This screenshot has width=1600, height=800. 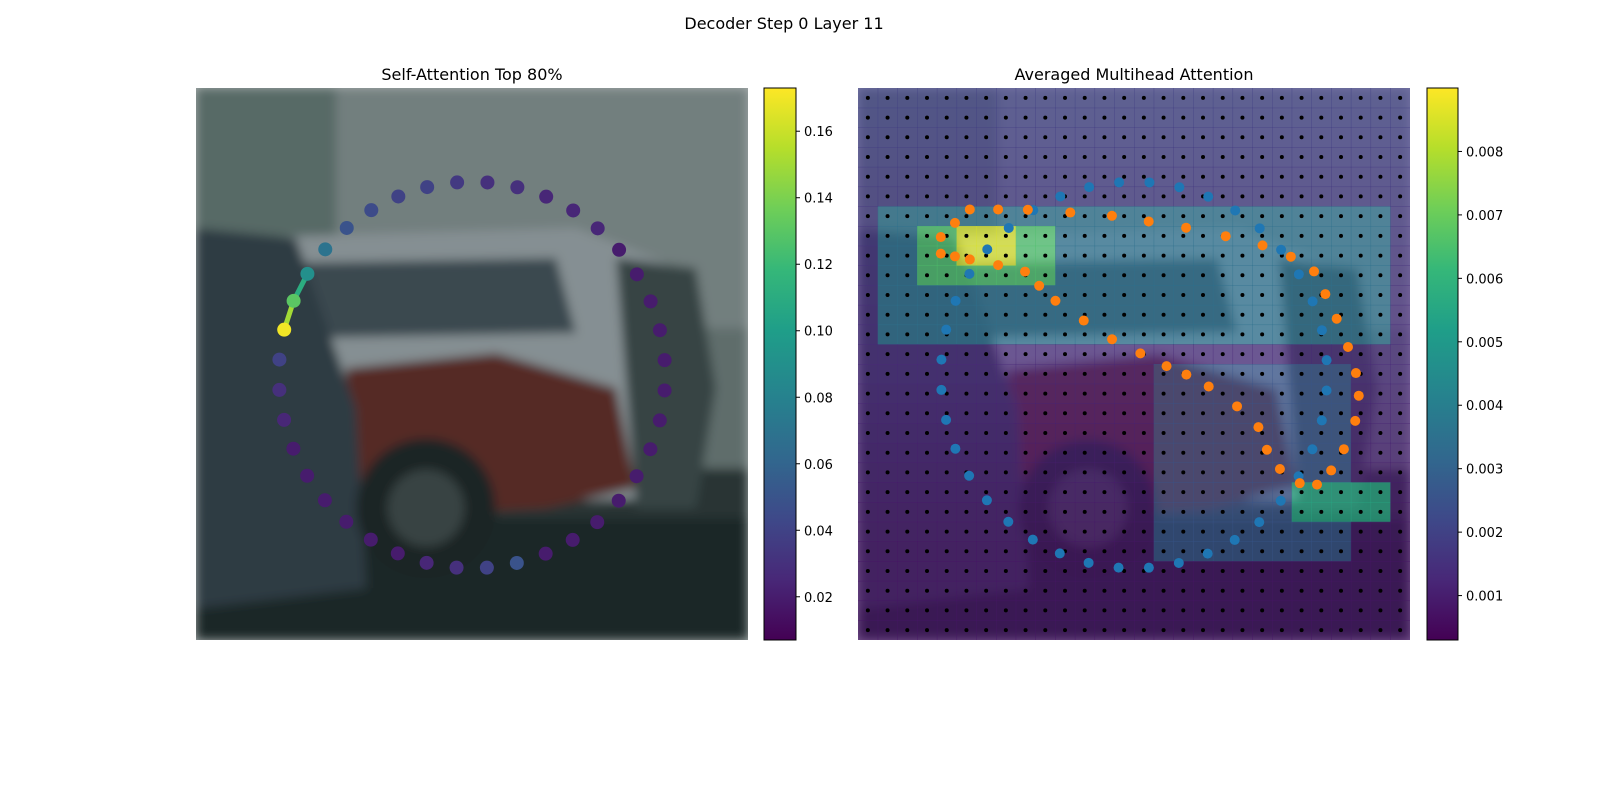 What do you see at coordinates (1484, 470) in the screenshot?
I see `colorbar-tick-label: 0.003` at bounding box center [1484, 470].